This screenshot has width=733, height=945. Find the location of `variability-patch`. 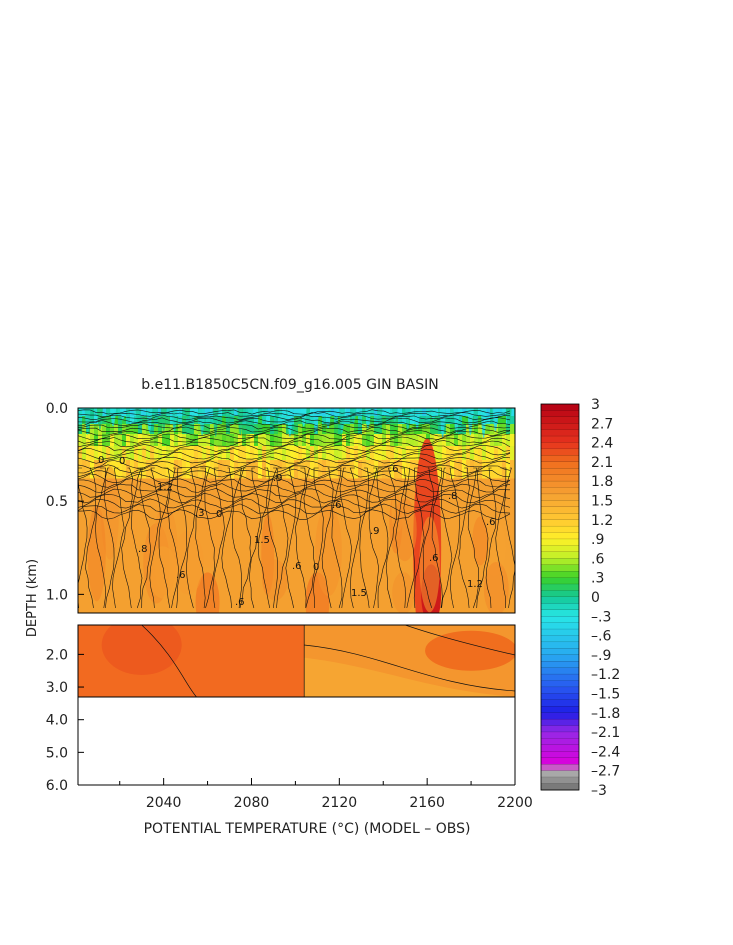

variability-patch is located at coordinates (403, 592).